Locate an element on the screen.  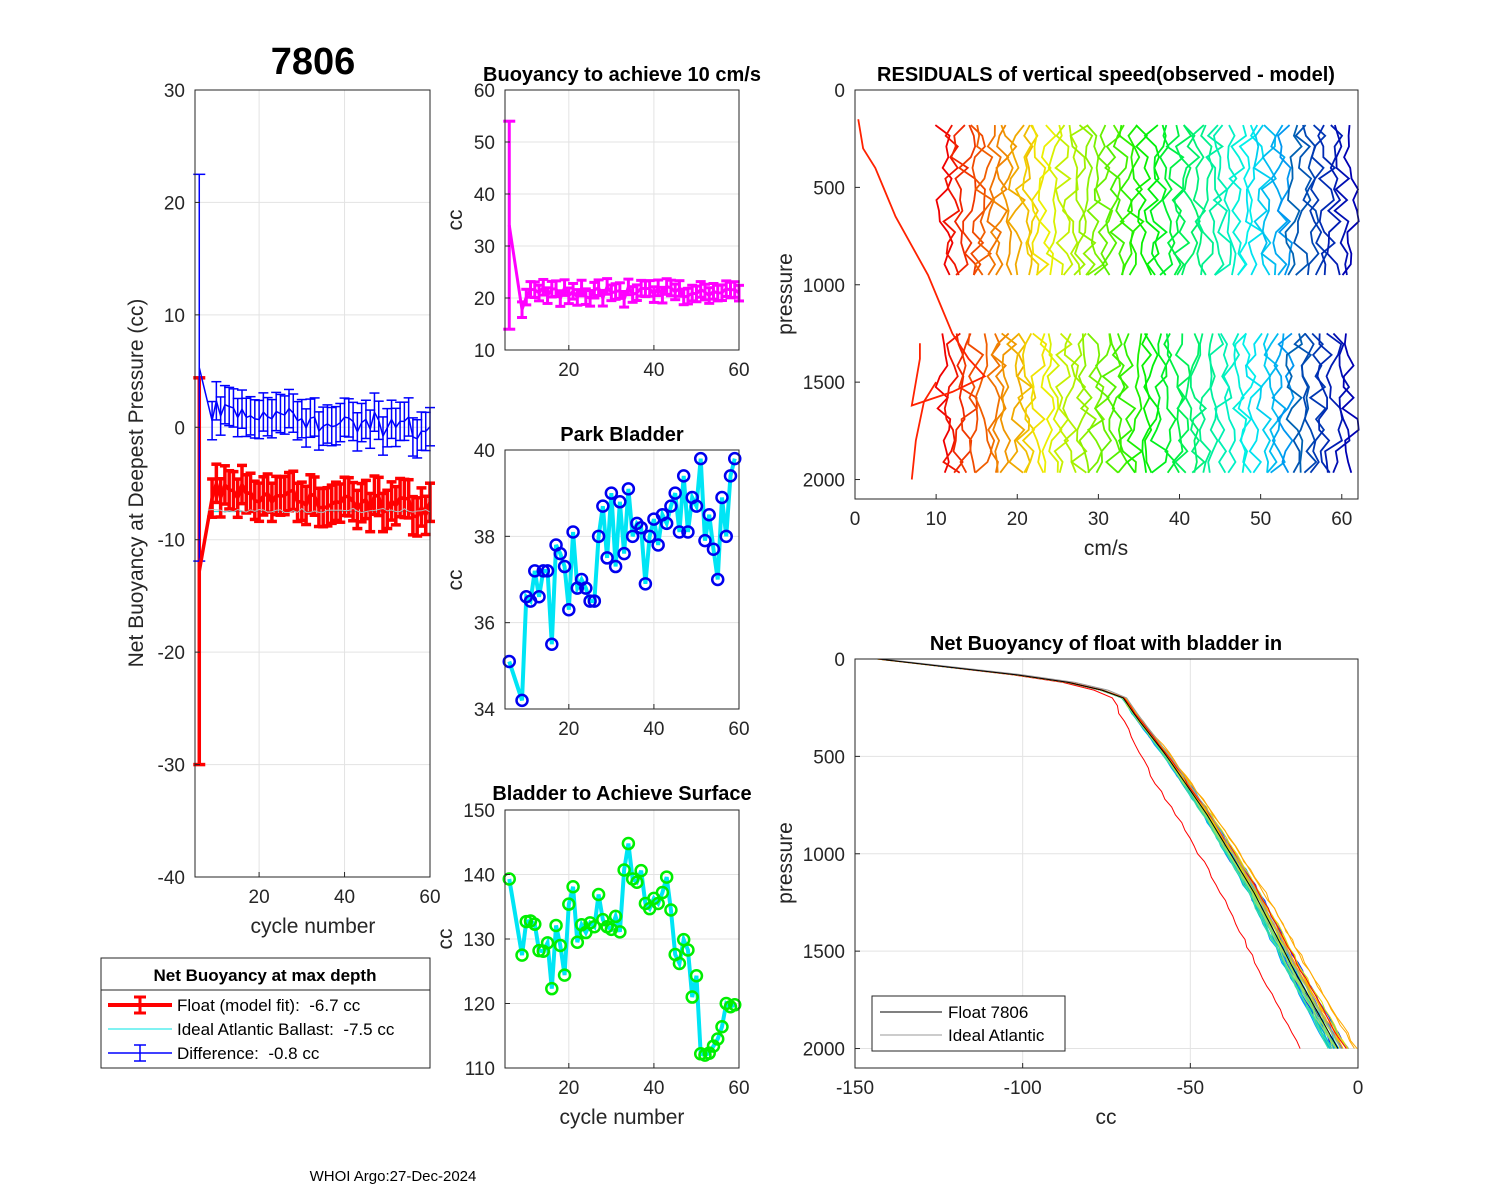
y-tick-label: 38 is located at coordinates (484, 537).